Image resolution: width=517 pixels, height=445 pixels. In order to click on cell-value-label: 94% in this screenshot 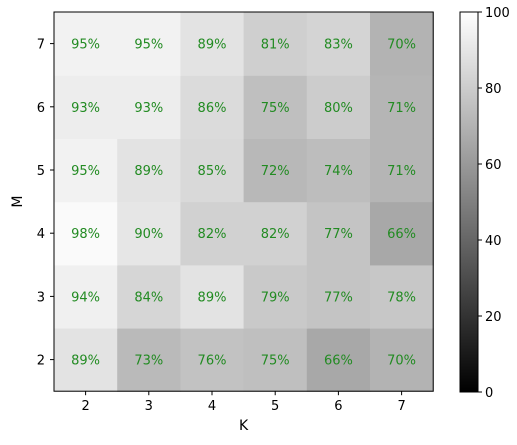, I will do `click(85, 297)`.